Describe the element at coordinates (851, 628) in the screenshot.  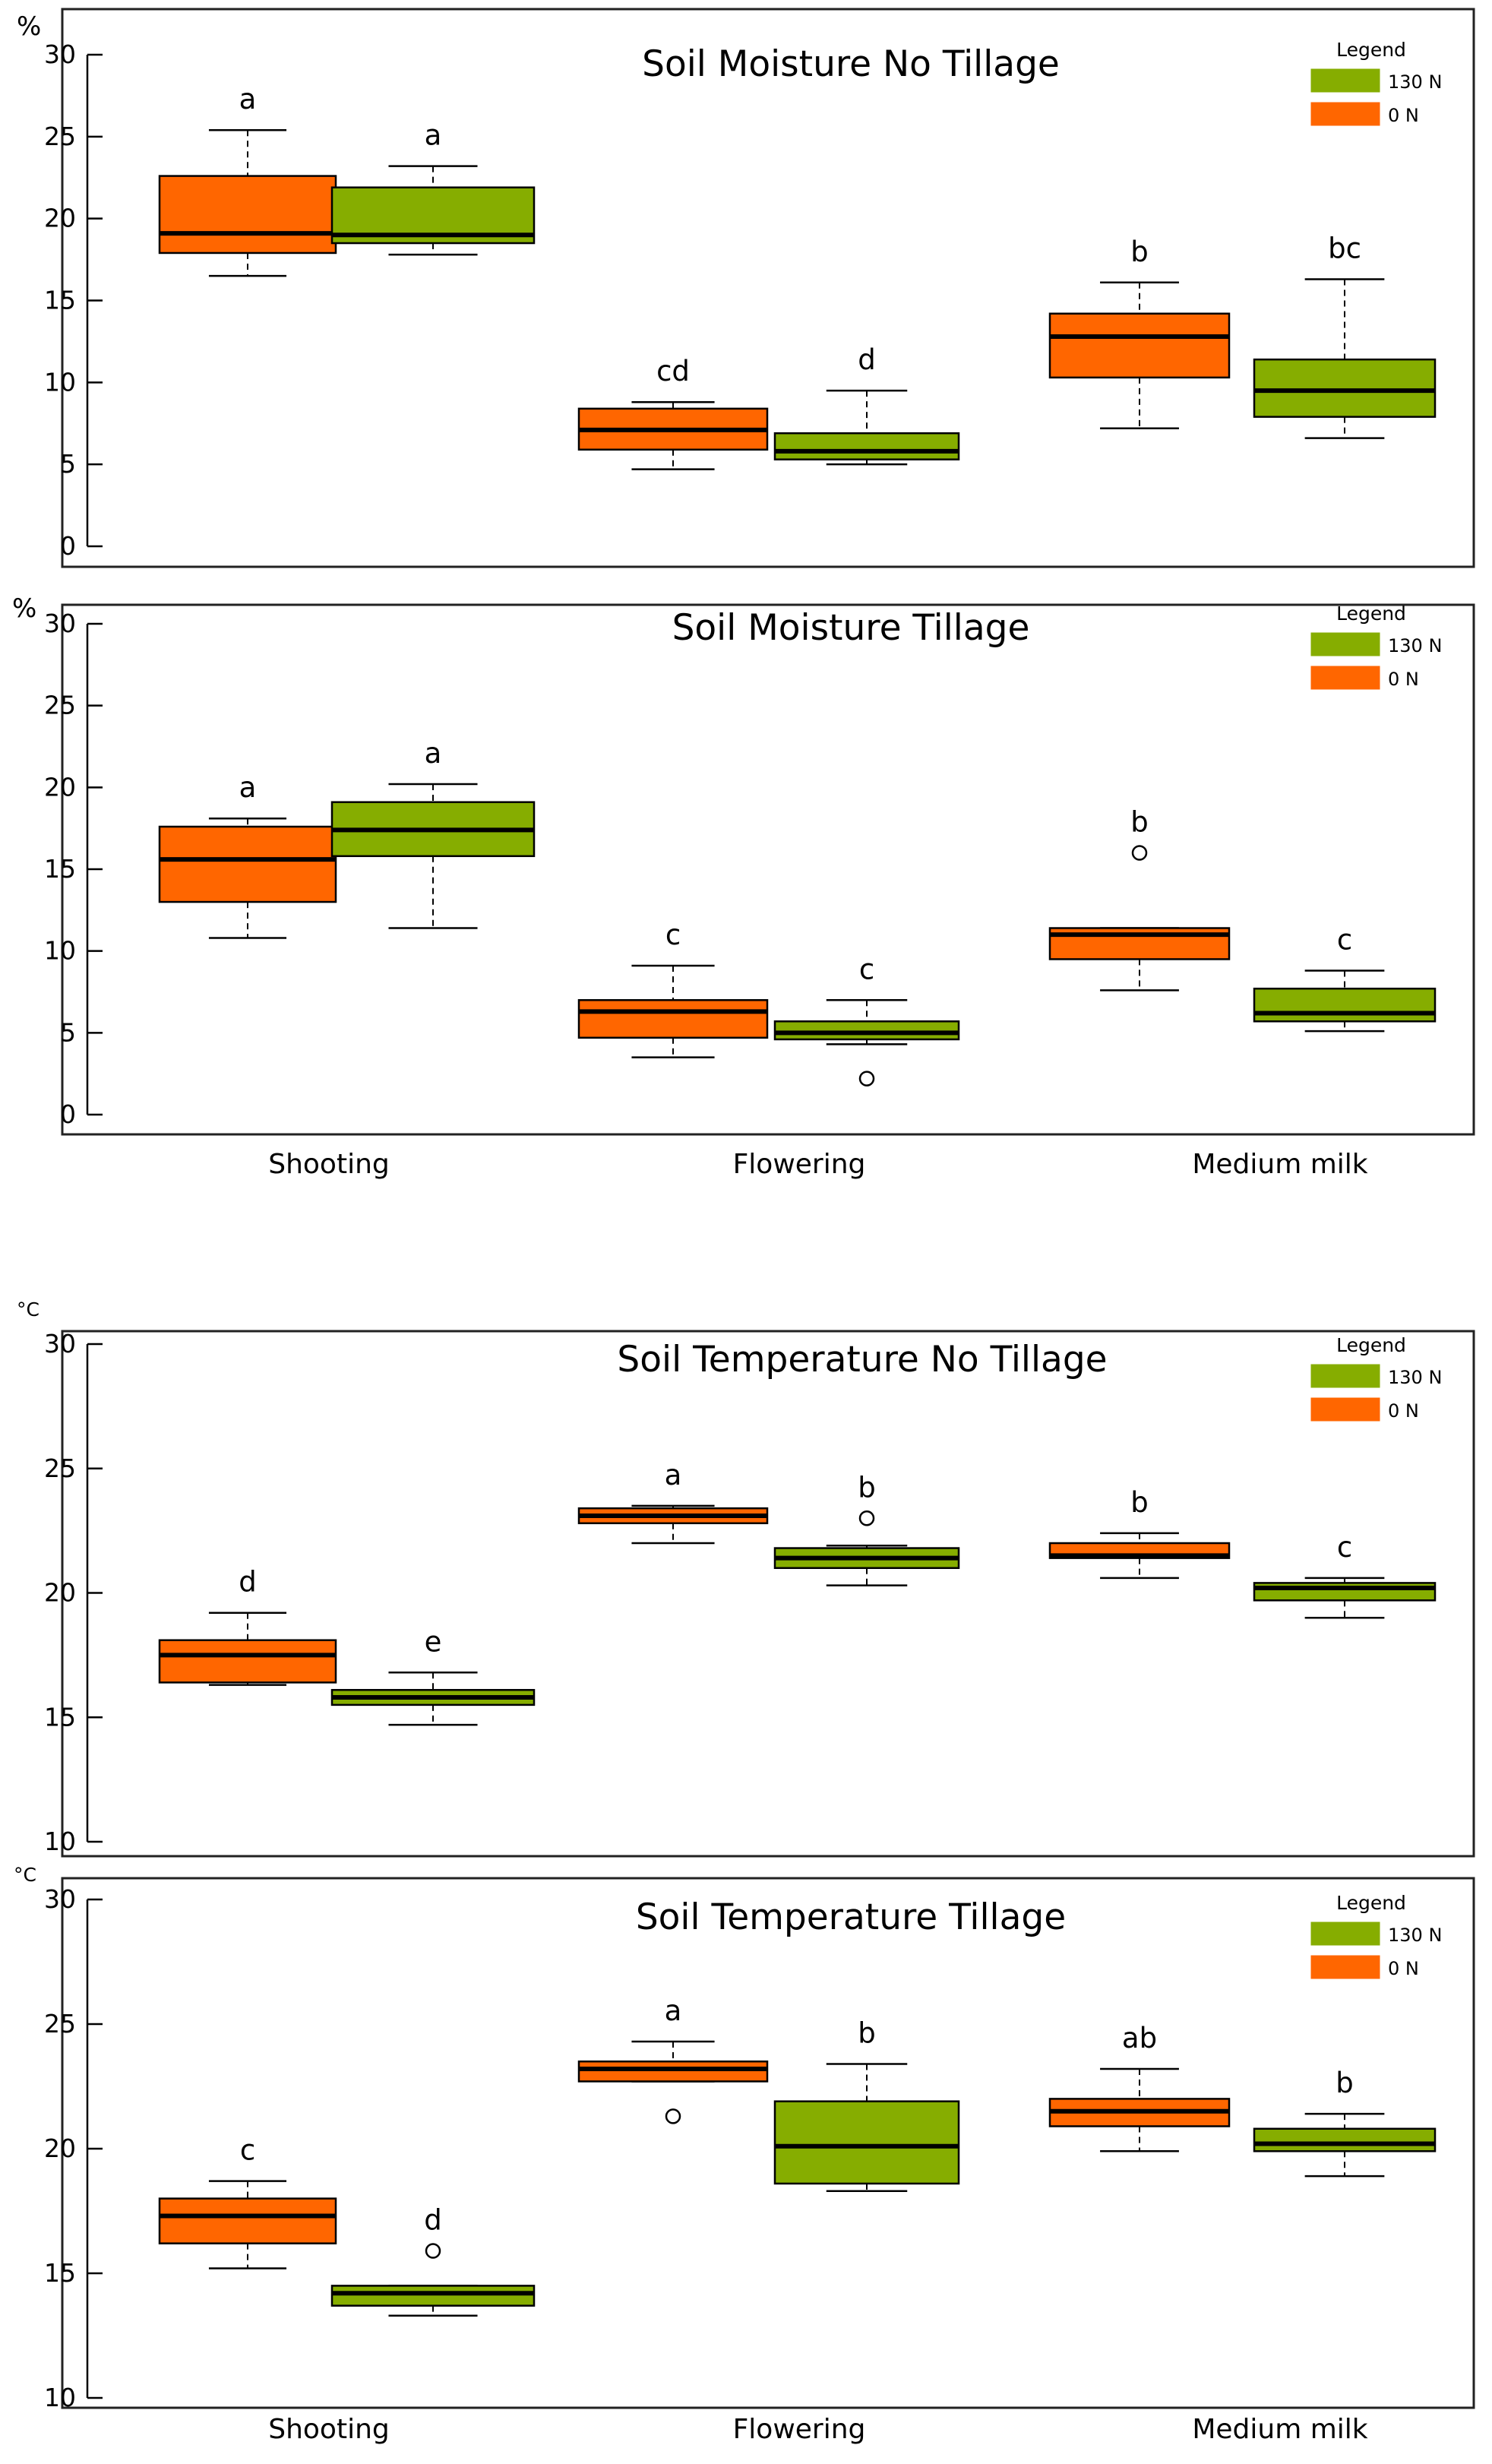
I see `chart-title: Soil Moisture Tillage` at that location.